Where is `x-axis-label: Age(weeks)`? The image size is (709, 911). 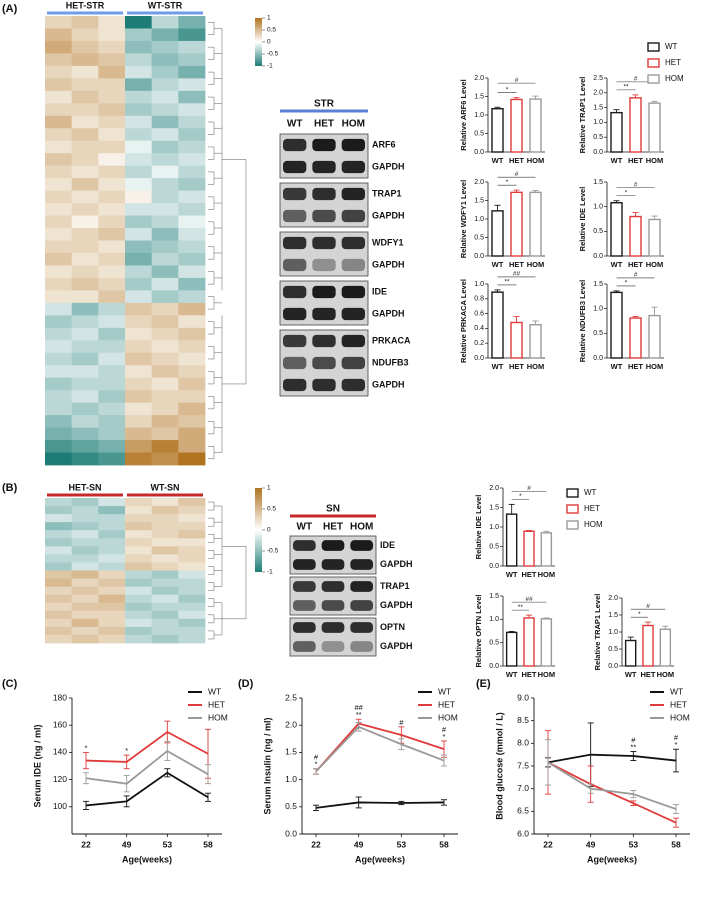
x-axis-label: Age(weeks) is located at coordinates (380, 859).